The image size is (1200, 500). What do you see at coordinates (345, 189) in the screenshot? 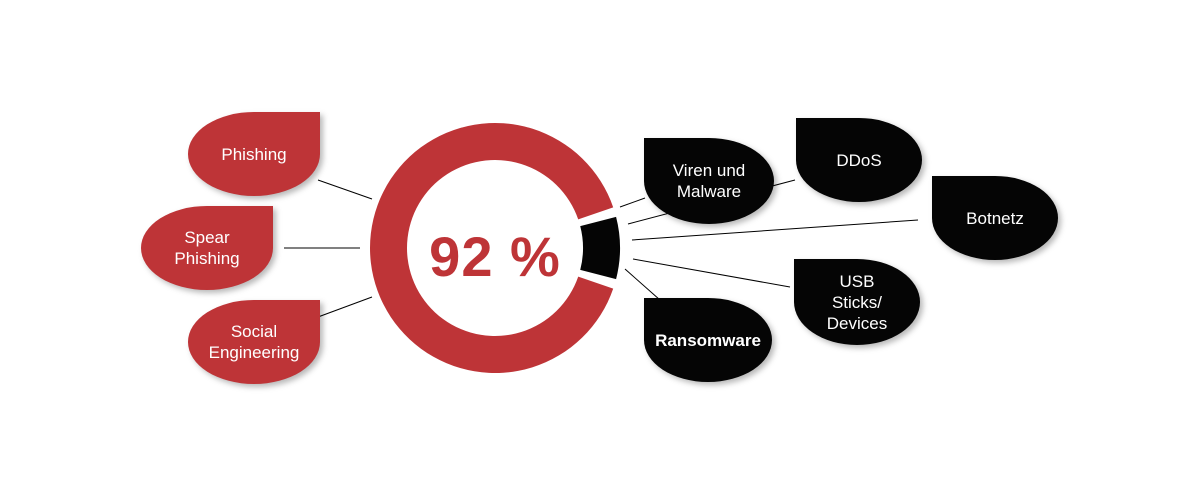
I see `connector-phishing` at bounding box center [345, 189].